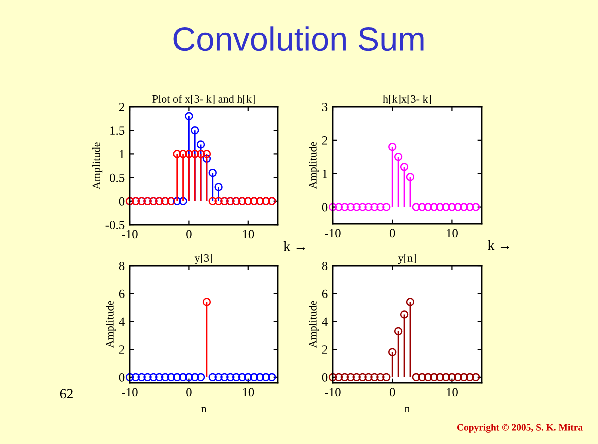  Describe the element at coordinates (66, 394) in the screenshot. I see `text: 62` at that location.